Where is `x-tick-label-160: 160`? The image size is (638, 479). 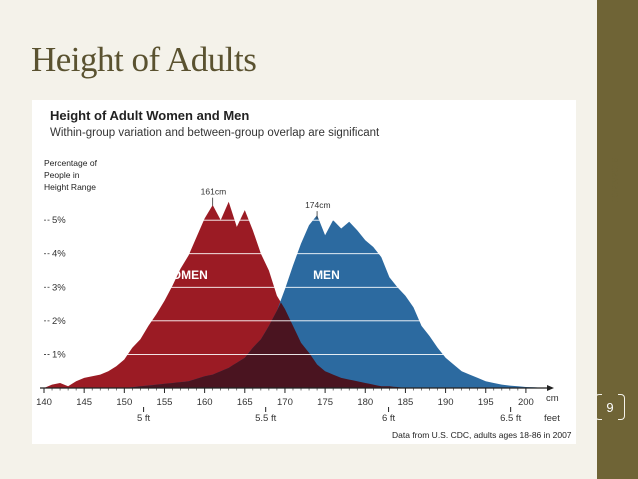 x-tick-label-160: 160 is located at coordinates (205, 402).